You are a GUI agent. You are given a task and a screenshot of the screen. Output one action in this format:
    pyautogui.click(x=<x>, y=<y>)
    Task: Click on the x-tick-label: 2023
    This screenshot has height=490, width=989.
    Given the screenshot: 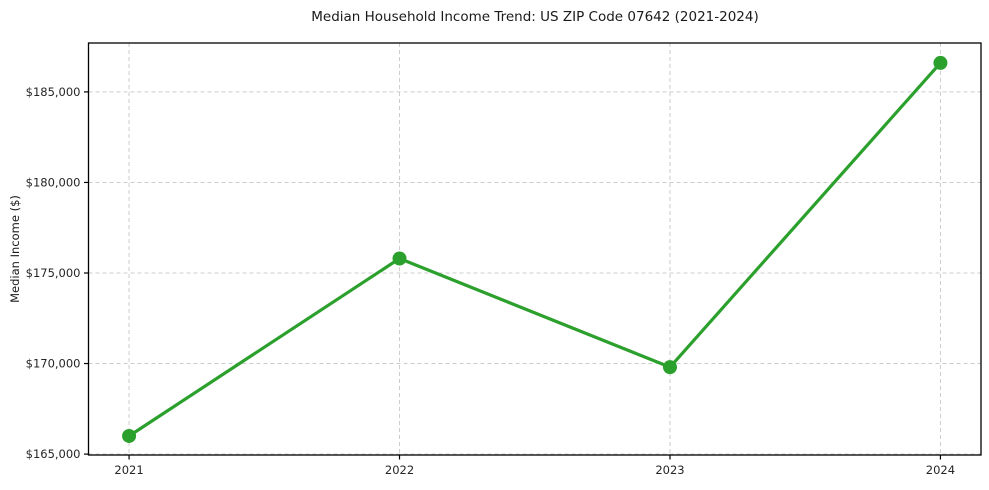 What is the action you would take?
    pyautogui.click(x=669, y=470)
    